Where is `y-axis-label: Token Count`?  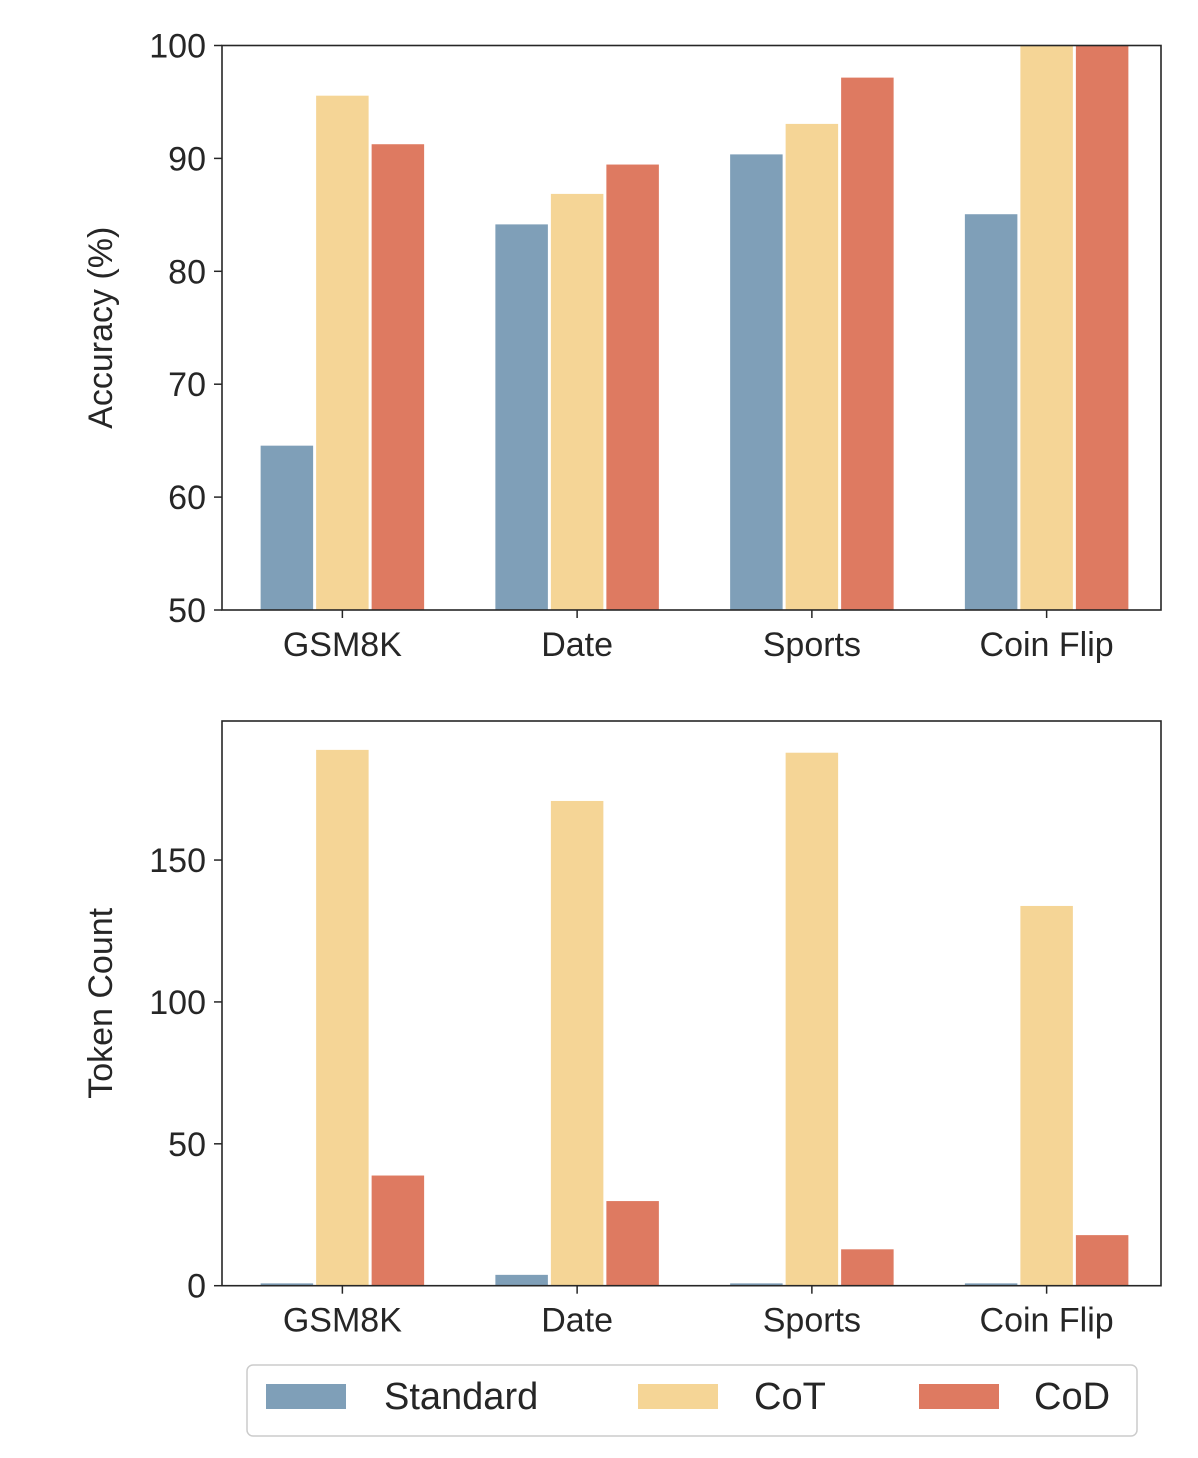 y-axis-label: Token Count is located at coordinates (101, 1002).